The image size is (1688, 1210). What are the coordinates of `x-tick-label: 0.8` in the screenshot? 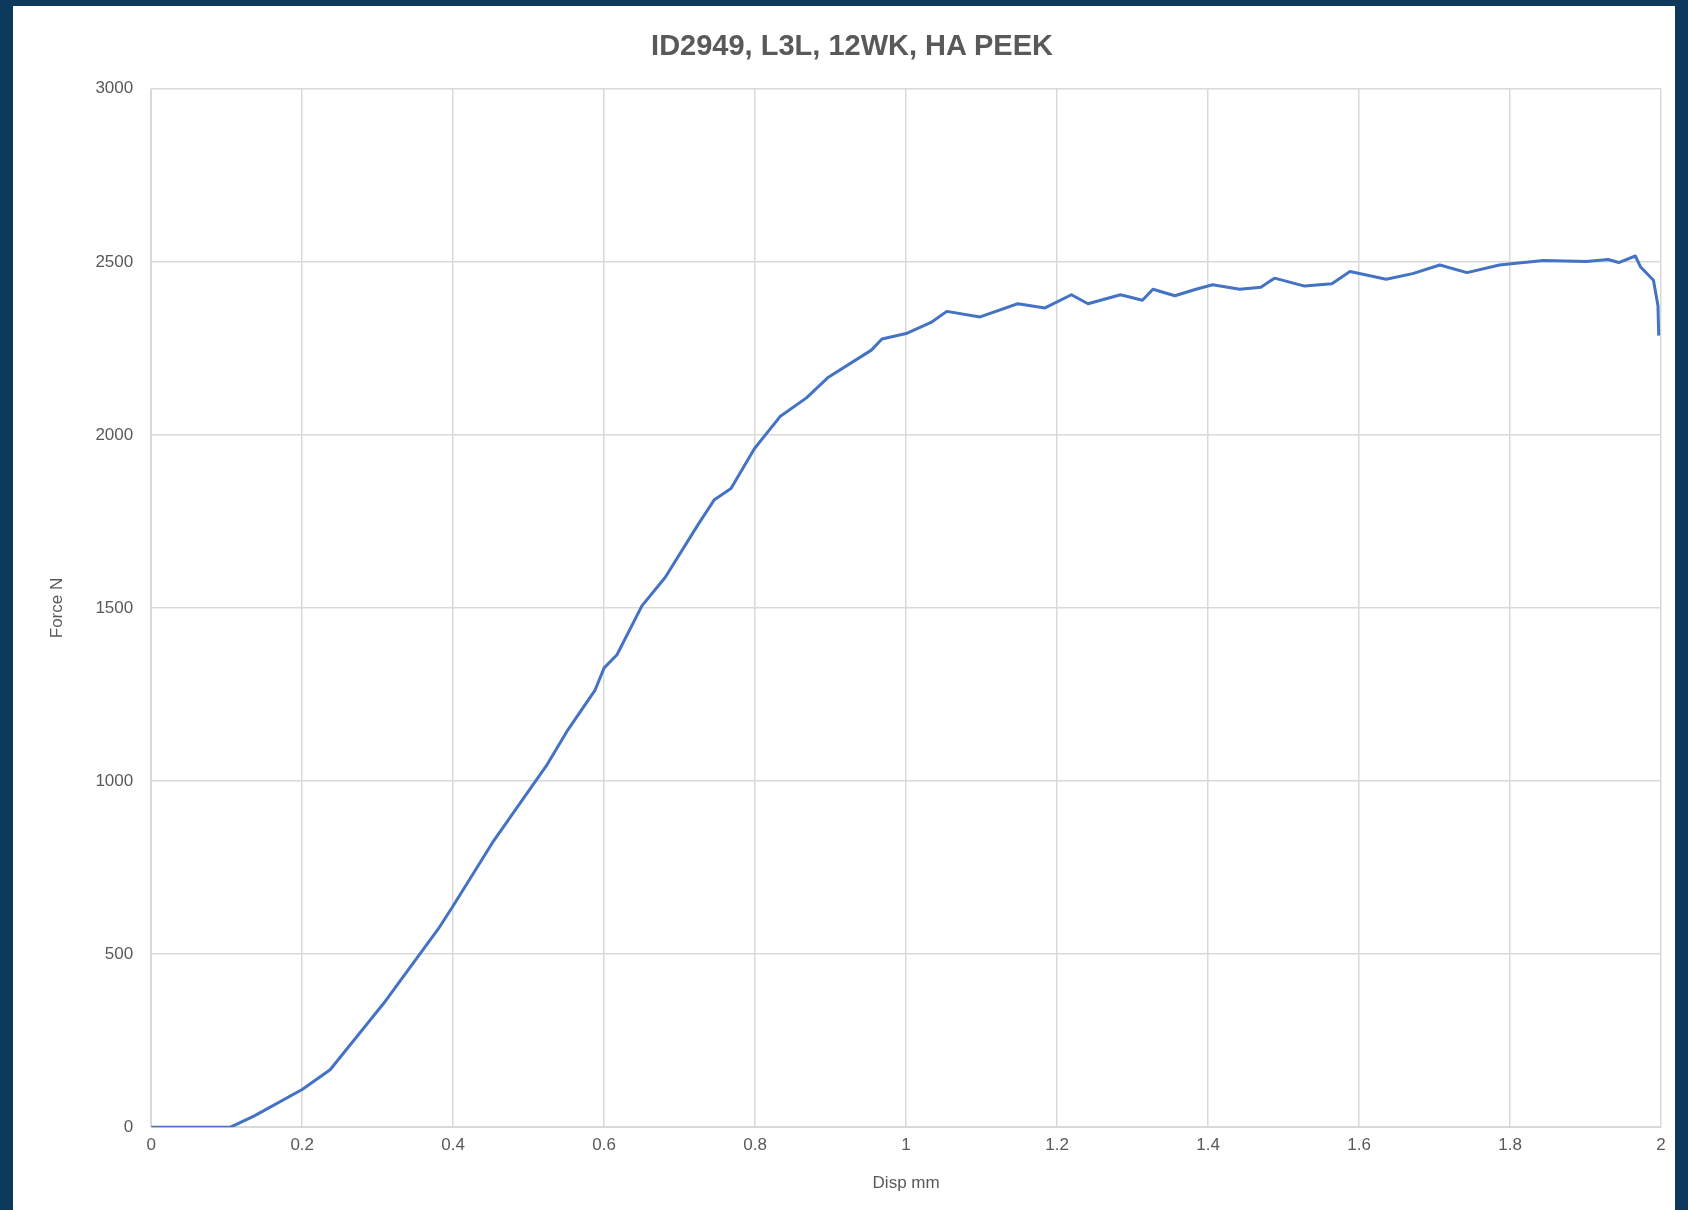 It's located at (755, 1145).